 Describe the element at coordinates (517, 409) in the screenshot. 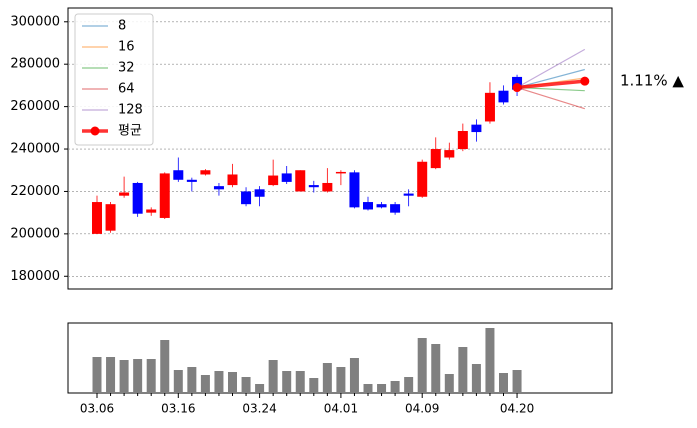

I see `x-tick-label: 04.20` at that location.